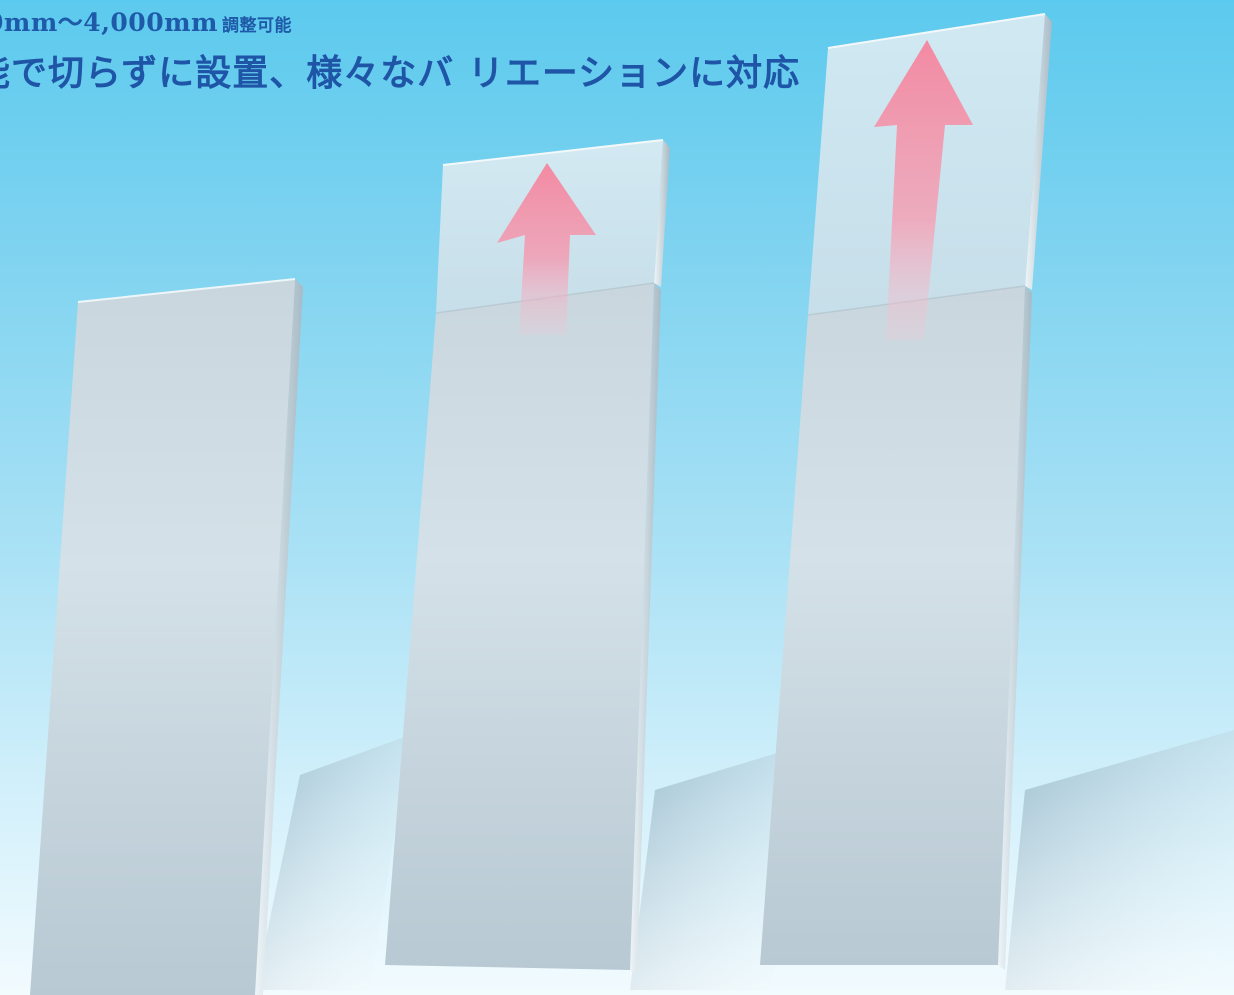 The image size is (1234, 995). Describe the element at coordinates (1119, 860) in the screenshot. I see `panel-3-shadow` at that location.